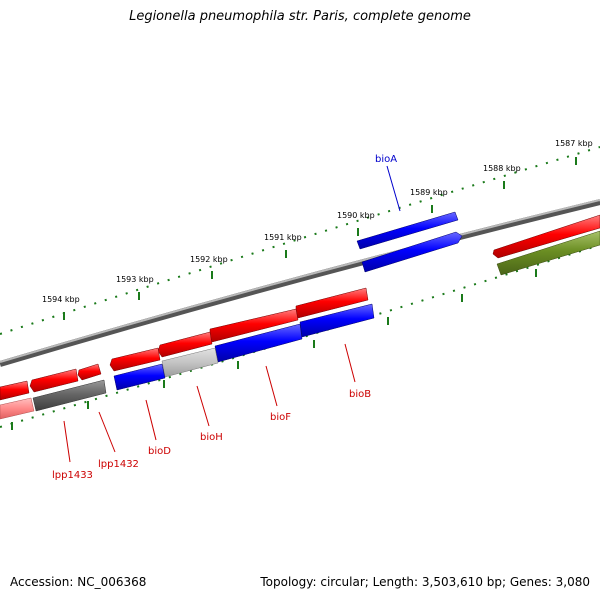 The height and width of the screenshot is (600, 600). I want to click on leader-bioF, so click(271, 386).